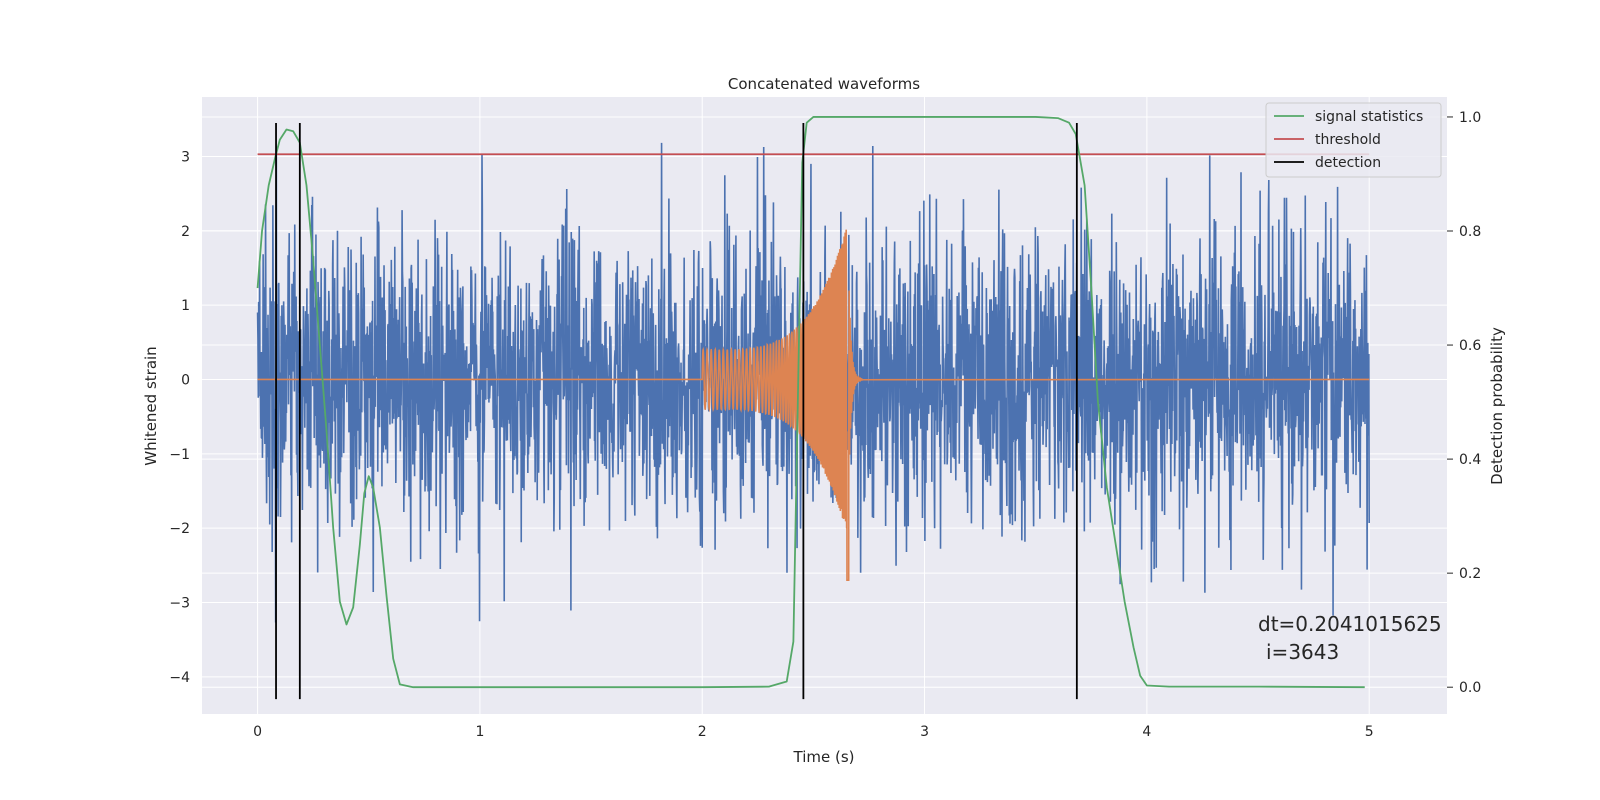 The height and width of the screenshot is (800, 1600). I want to click on y-tick-label-left: 0, so click(185, 380).